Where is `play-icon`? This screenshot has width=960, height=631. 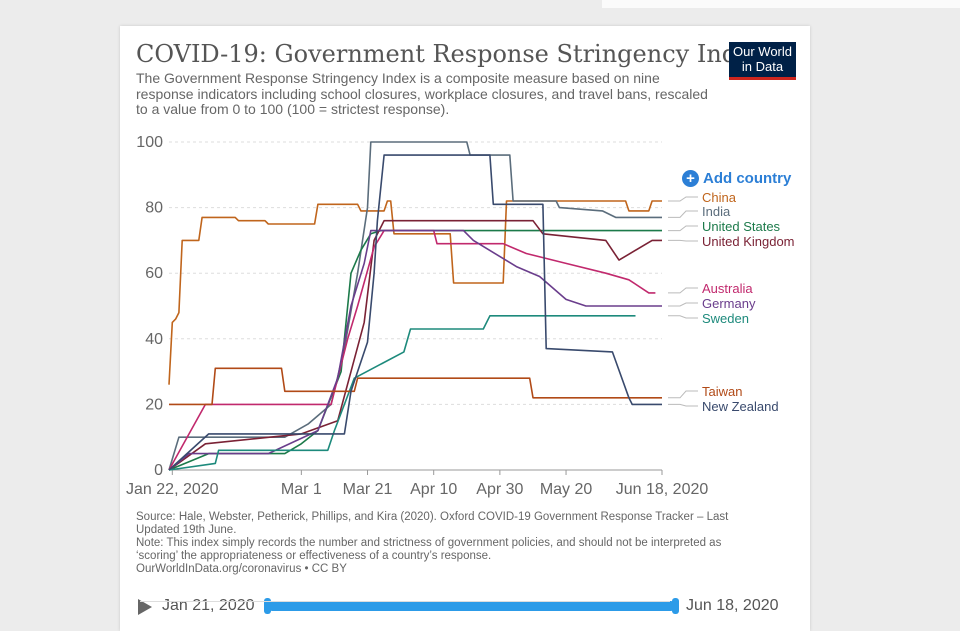 play-icon is located at coordinates (145, 607).